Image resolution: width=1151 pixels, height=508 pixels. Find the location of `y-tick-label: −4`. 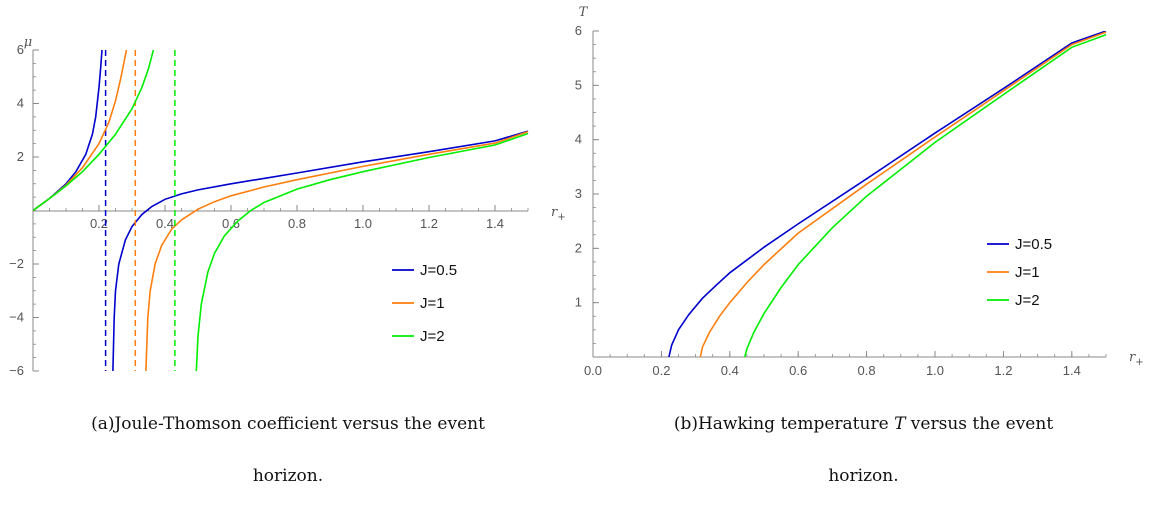

y-tick-label: −4 is located at coordinates (16, 317).